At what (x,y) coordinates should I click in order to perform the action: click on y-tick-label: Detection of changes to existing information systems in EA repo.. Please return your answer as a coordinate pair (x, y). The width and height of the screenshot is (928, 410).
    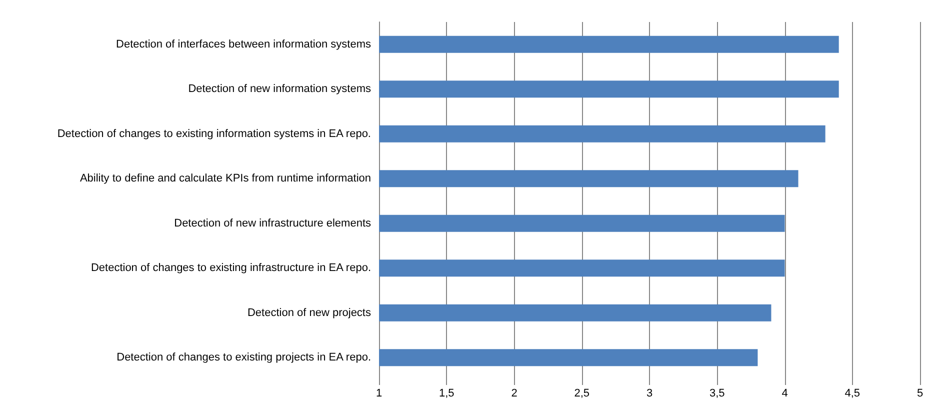
    Looking at the image, I should click on (214, 134).